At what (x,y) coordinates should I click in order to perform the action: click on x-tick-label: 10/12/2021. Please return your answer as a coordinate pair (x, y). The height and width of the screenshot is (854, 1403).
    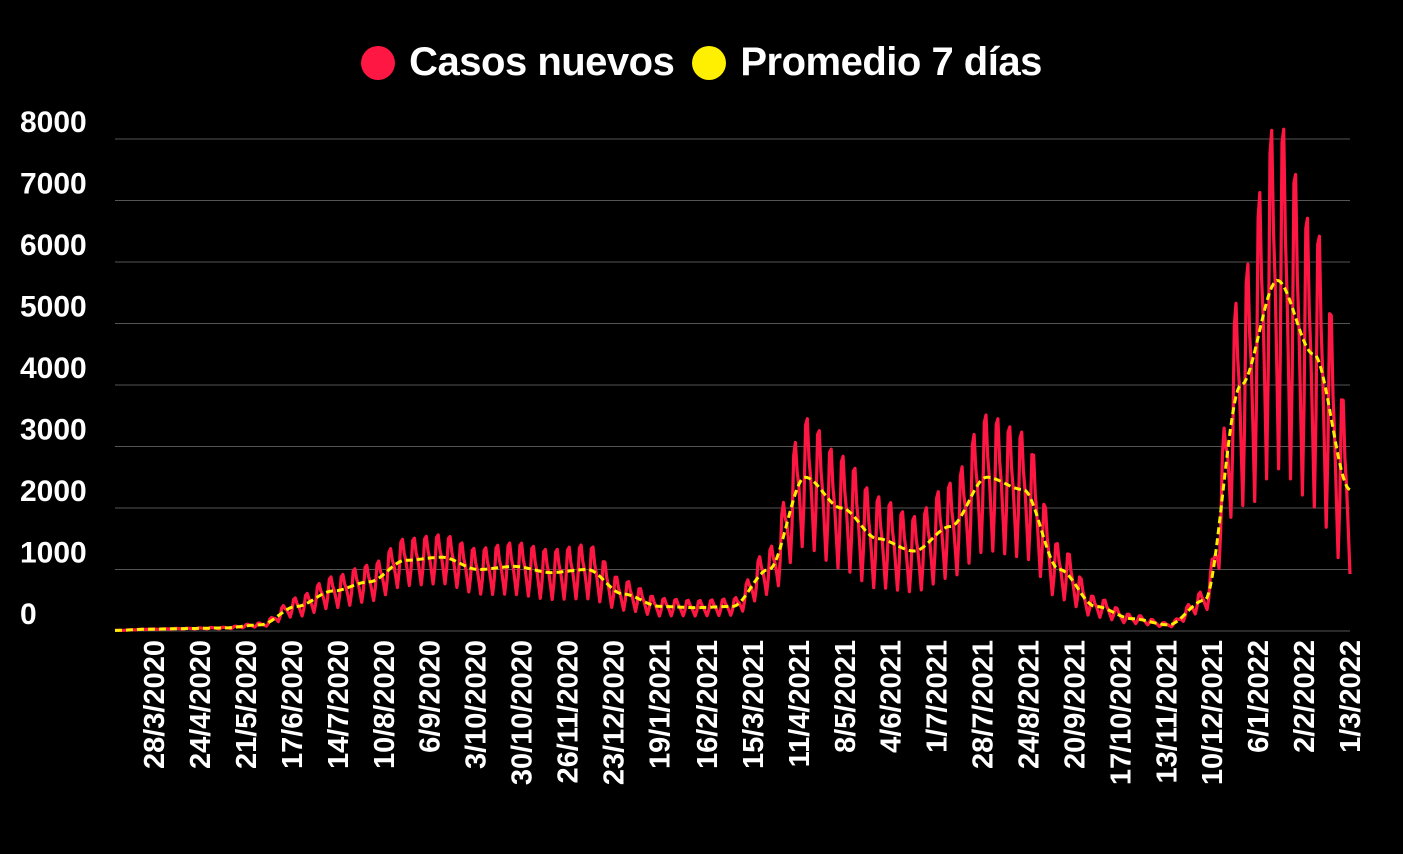
    Looking at the image, I should click on (1213, 712).